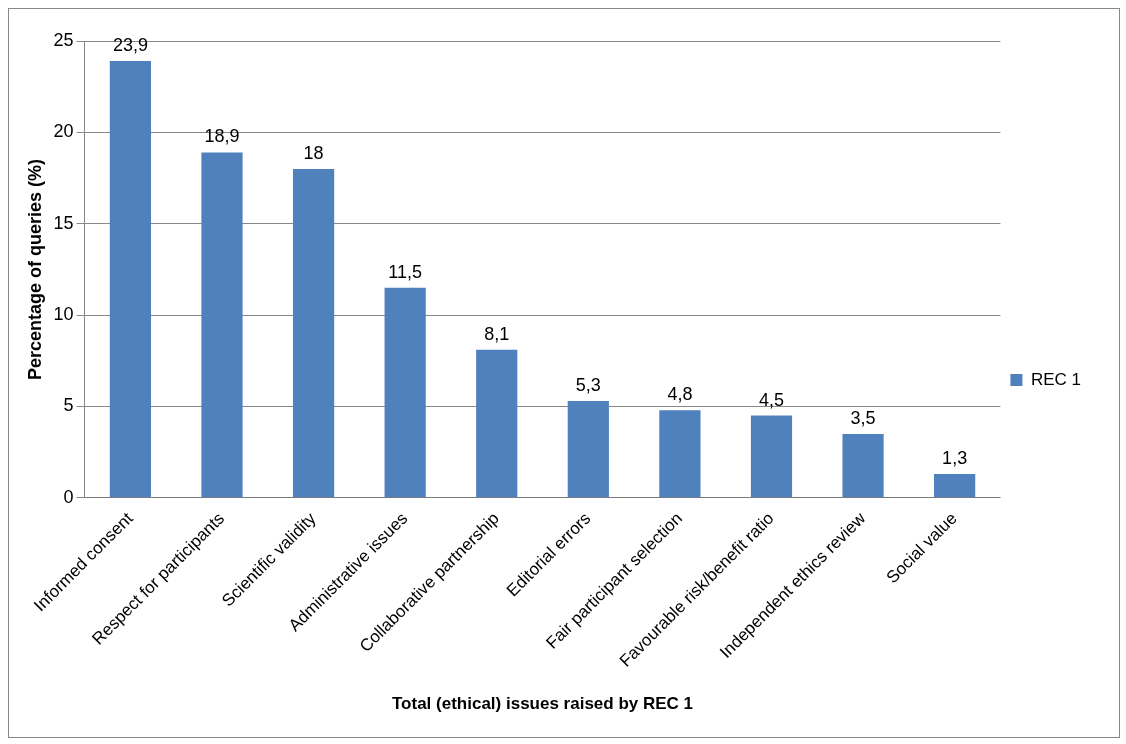 The height and width of the screenshot is (744, 1126). What do you see at coordinates (313, 152) in the screenshot?
I see `data-label: 18` at bounding box center [313, 152].